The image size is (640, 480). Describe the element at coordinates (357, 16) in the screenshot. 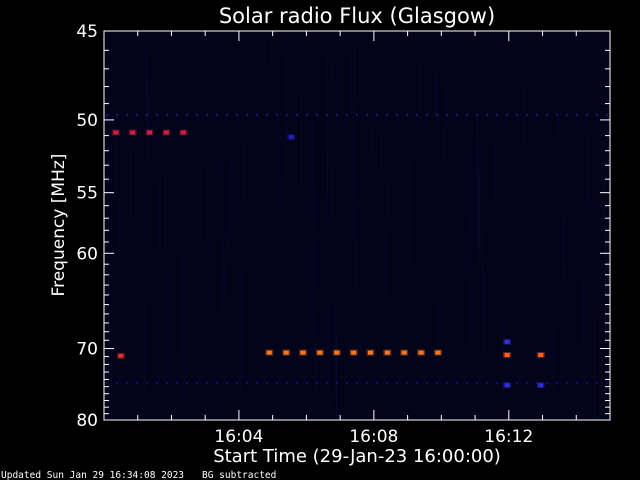

I see `chart-title: Solar radio Flux (Glasgow)` at that location.